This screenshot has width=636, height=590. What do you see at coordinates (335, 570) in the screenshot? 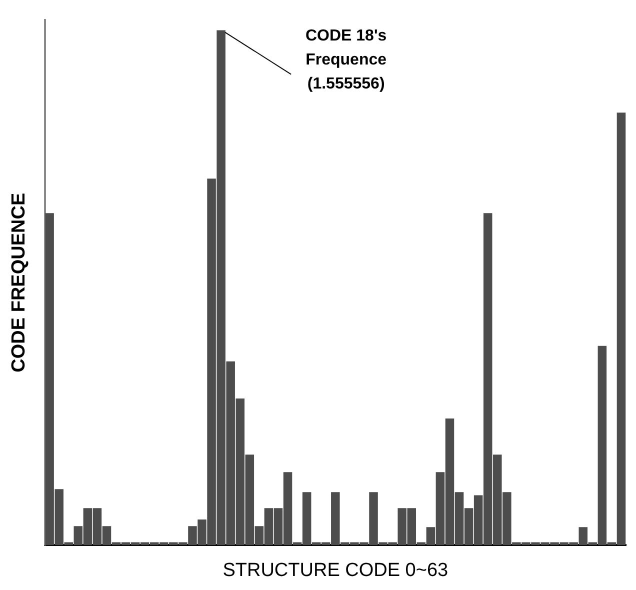
I see `x-axis-title: STRUCTURE CODE 0~63` at bounding box center [335, 570].